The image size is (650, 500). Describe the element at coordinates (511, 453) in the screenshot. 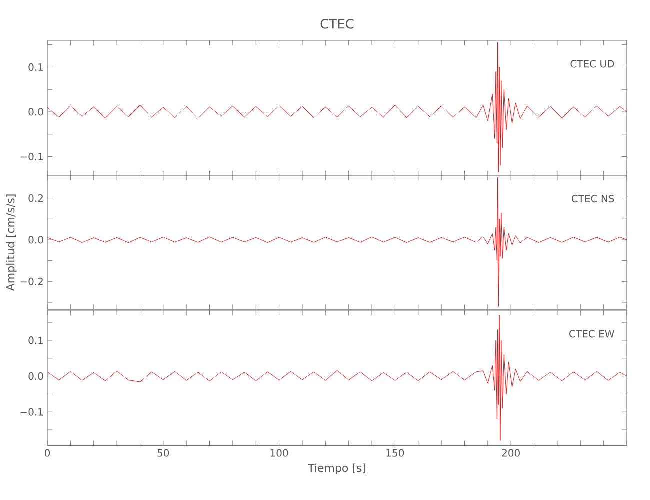

I see `x-tick-label: 200` at that location.